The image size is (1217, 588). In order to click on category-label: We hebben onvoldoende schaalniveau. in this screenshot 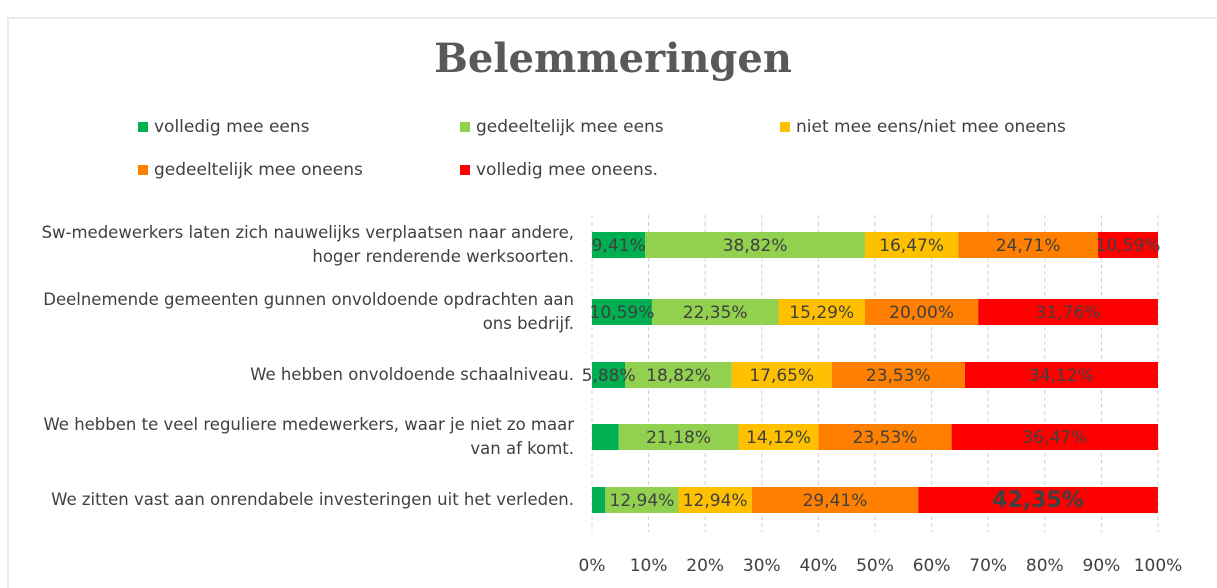, I will do `click(412, 374)`.